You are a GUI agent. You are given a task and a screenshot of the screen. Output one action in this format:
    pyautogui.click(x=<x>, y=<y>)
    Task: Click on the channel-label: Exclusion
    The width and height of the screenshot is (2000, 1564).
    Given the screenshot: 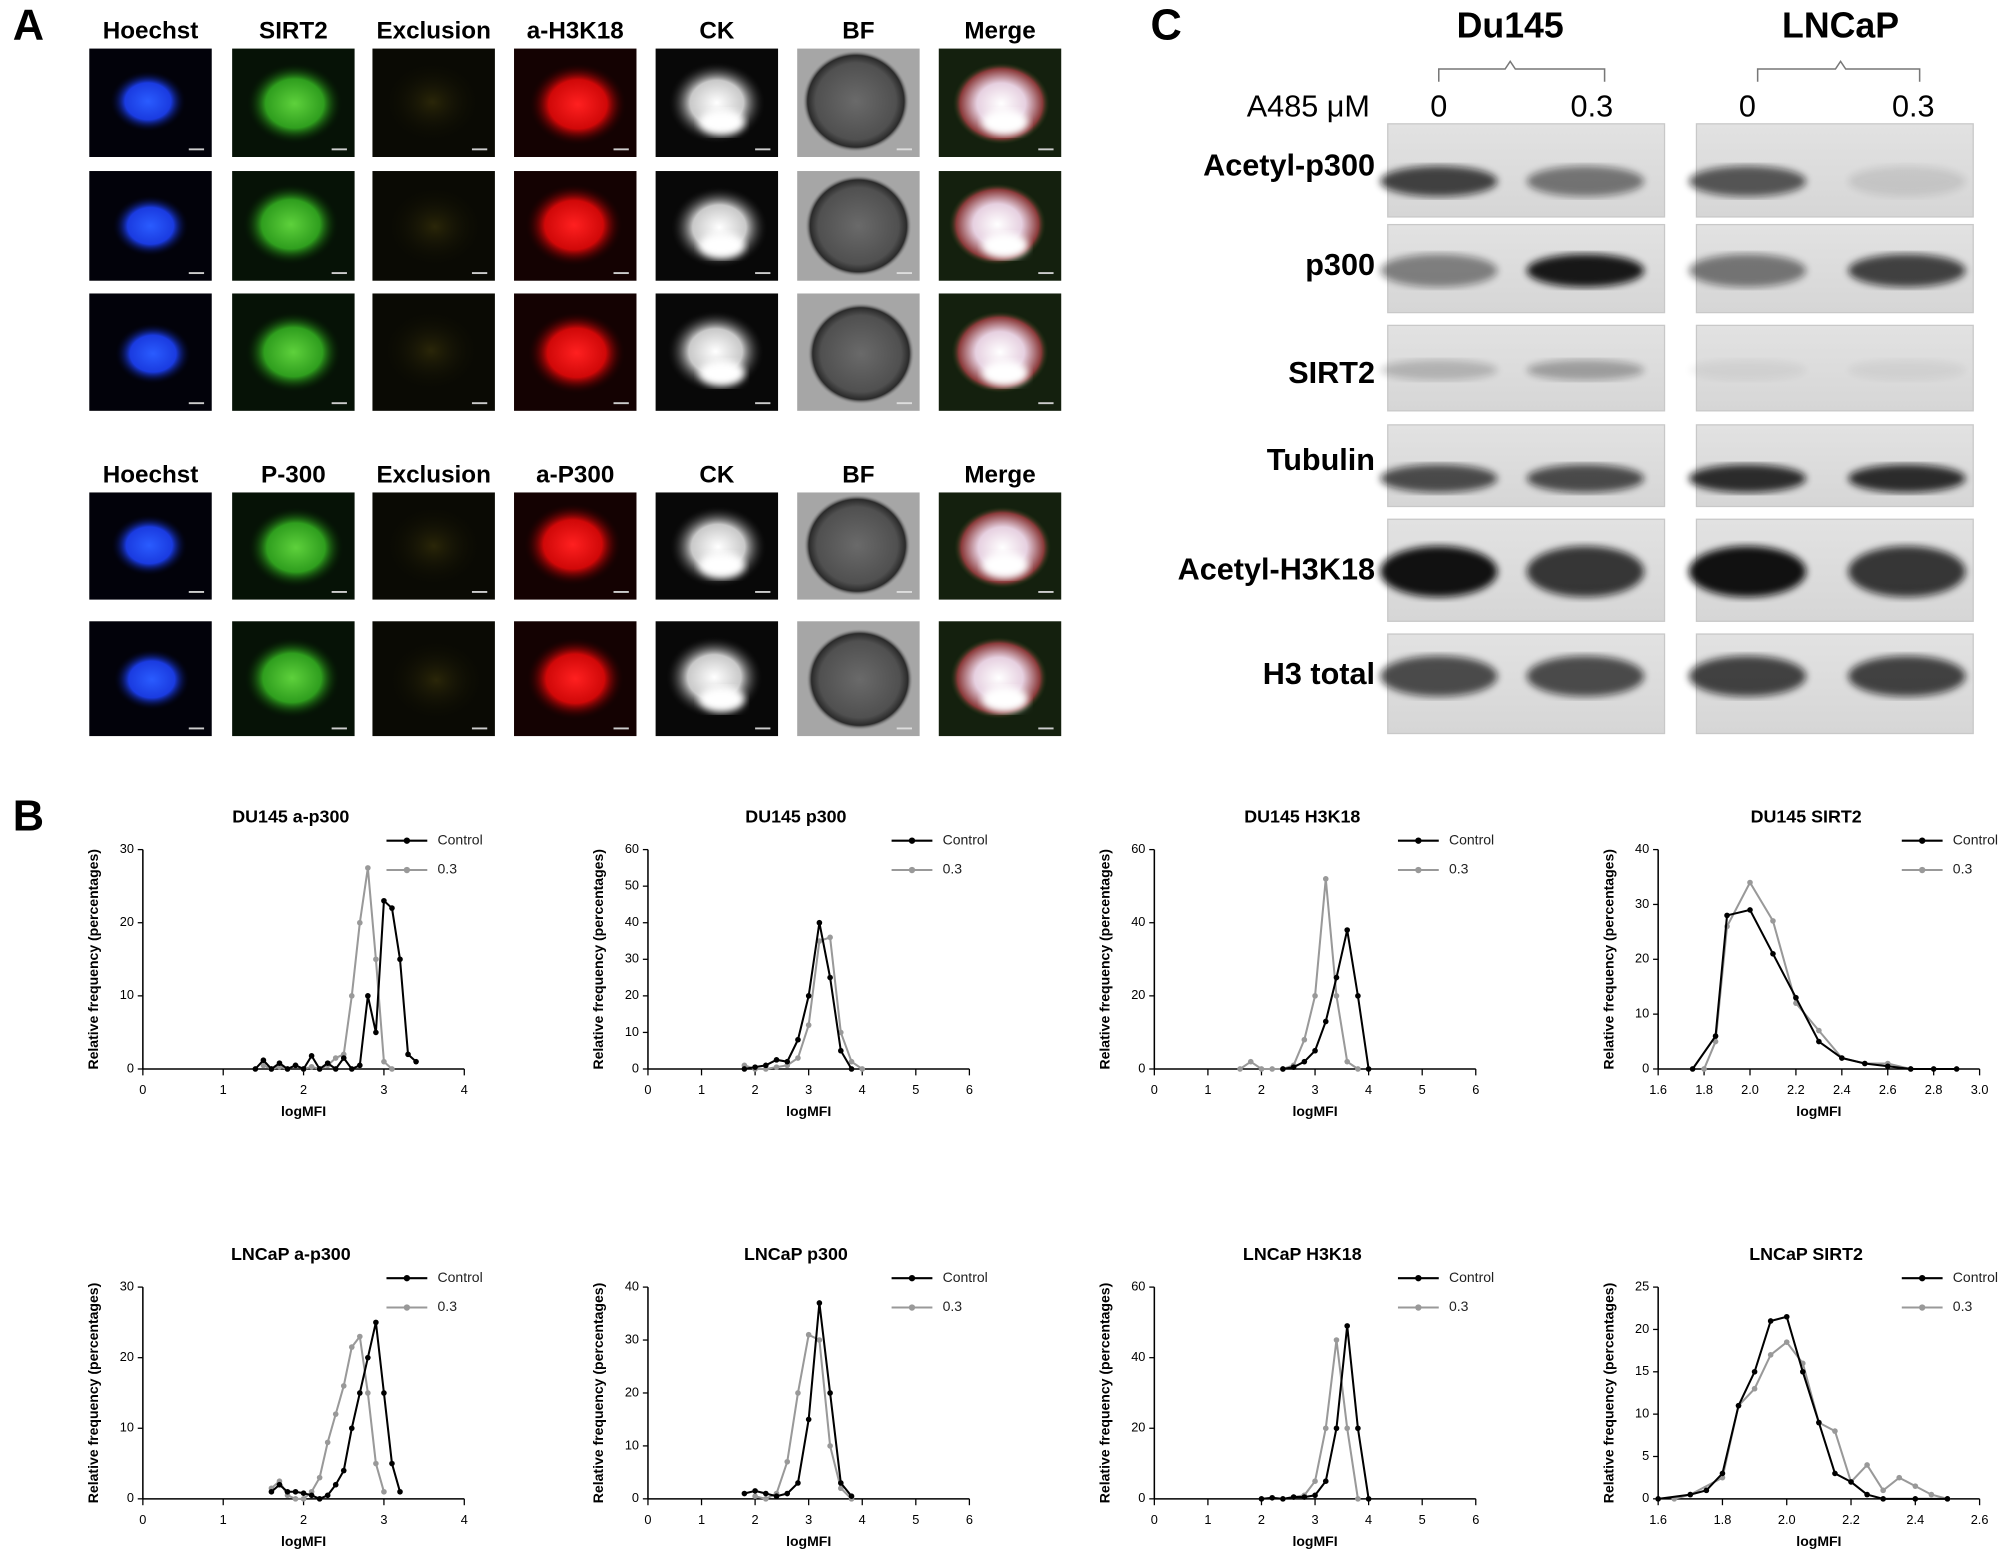 What is the action you would take?
    pyautogui.click(x=433, y=30)
    